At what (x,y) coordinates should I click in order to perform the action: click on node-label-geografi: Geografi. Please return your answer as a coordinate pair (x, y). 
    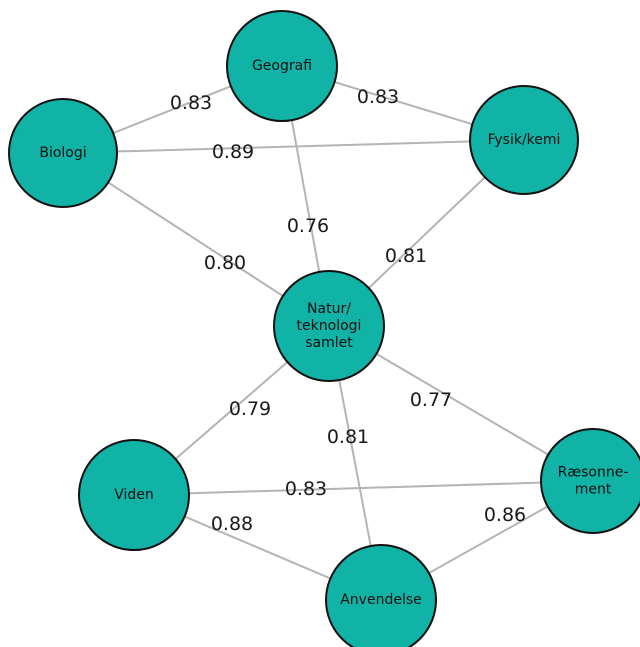
    Looking at the image, I should click on (282, 66).